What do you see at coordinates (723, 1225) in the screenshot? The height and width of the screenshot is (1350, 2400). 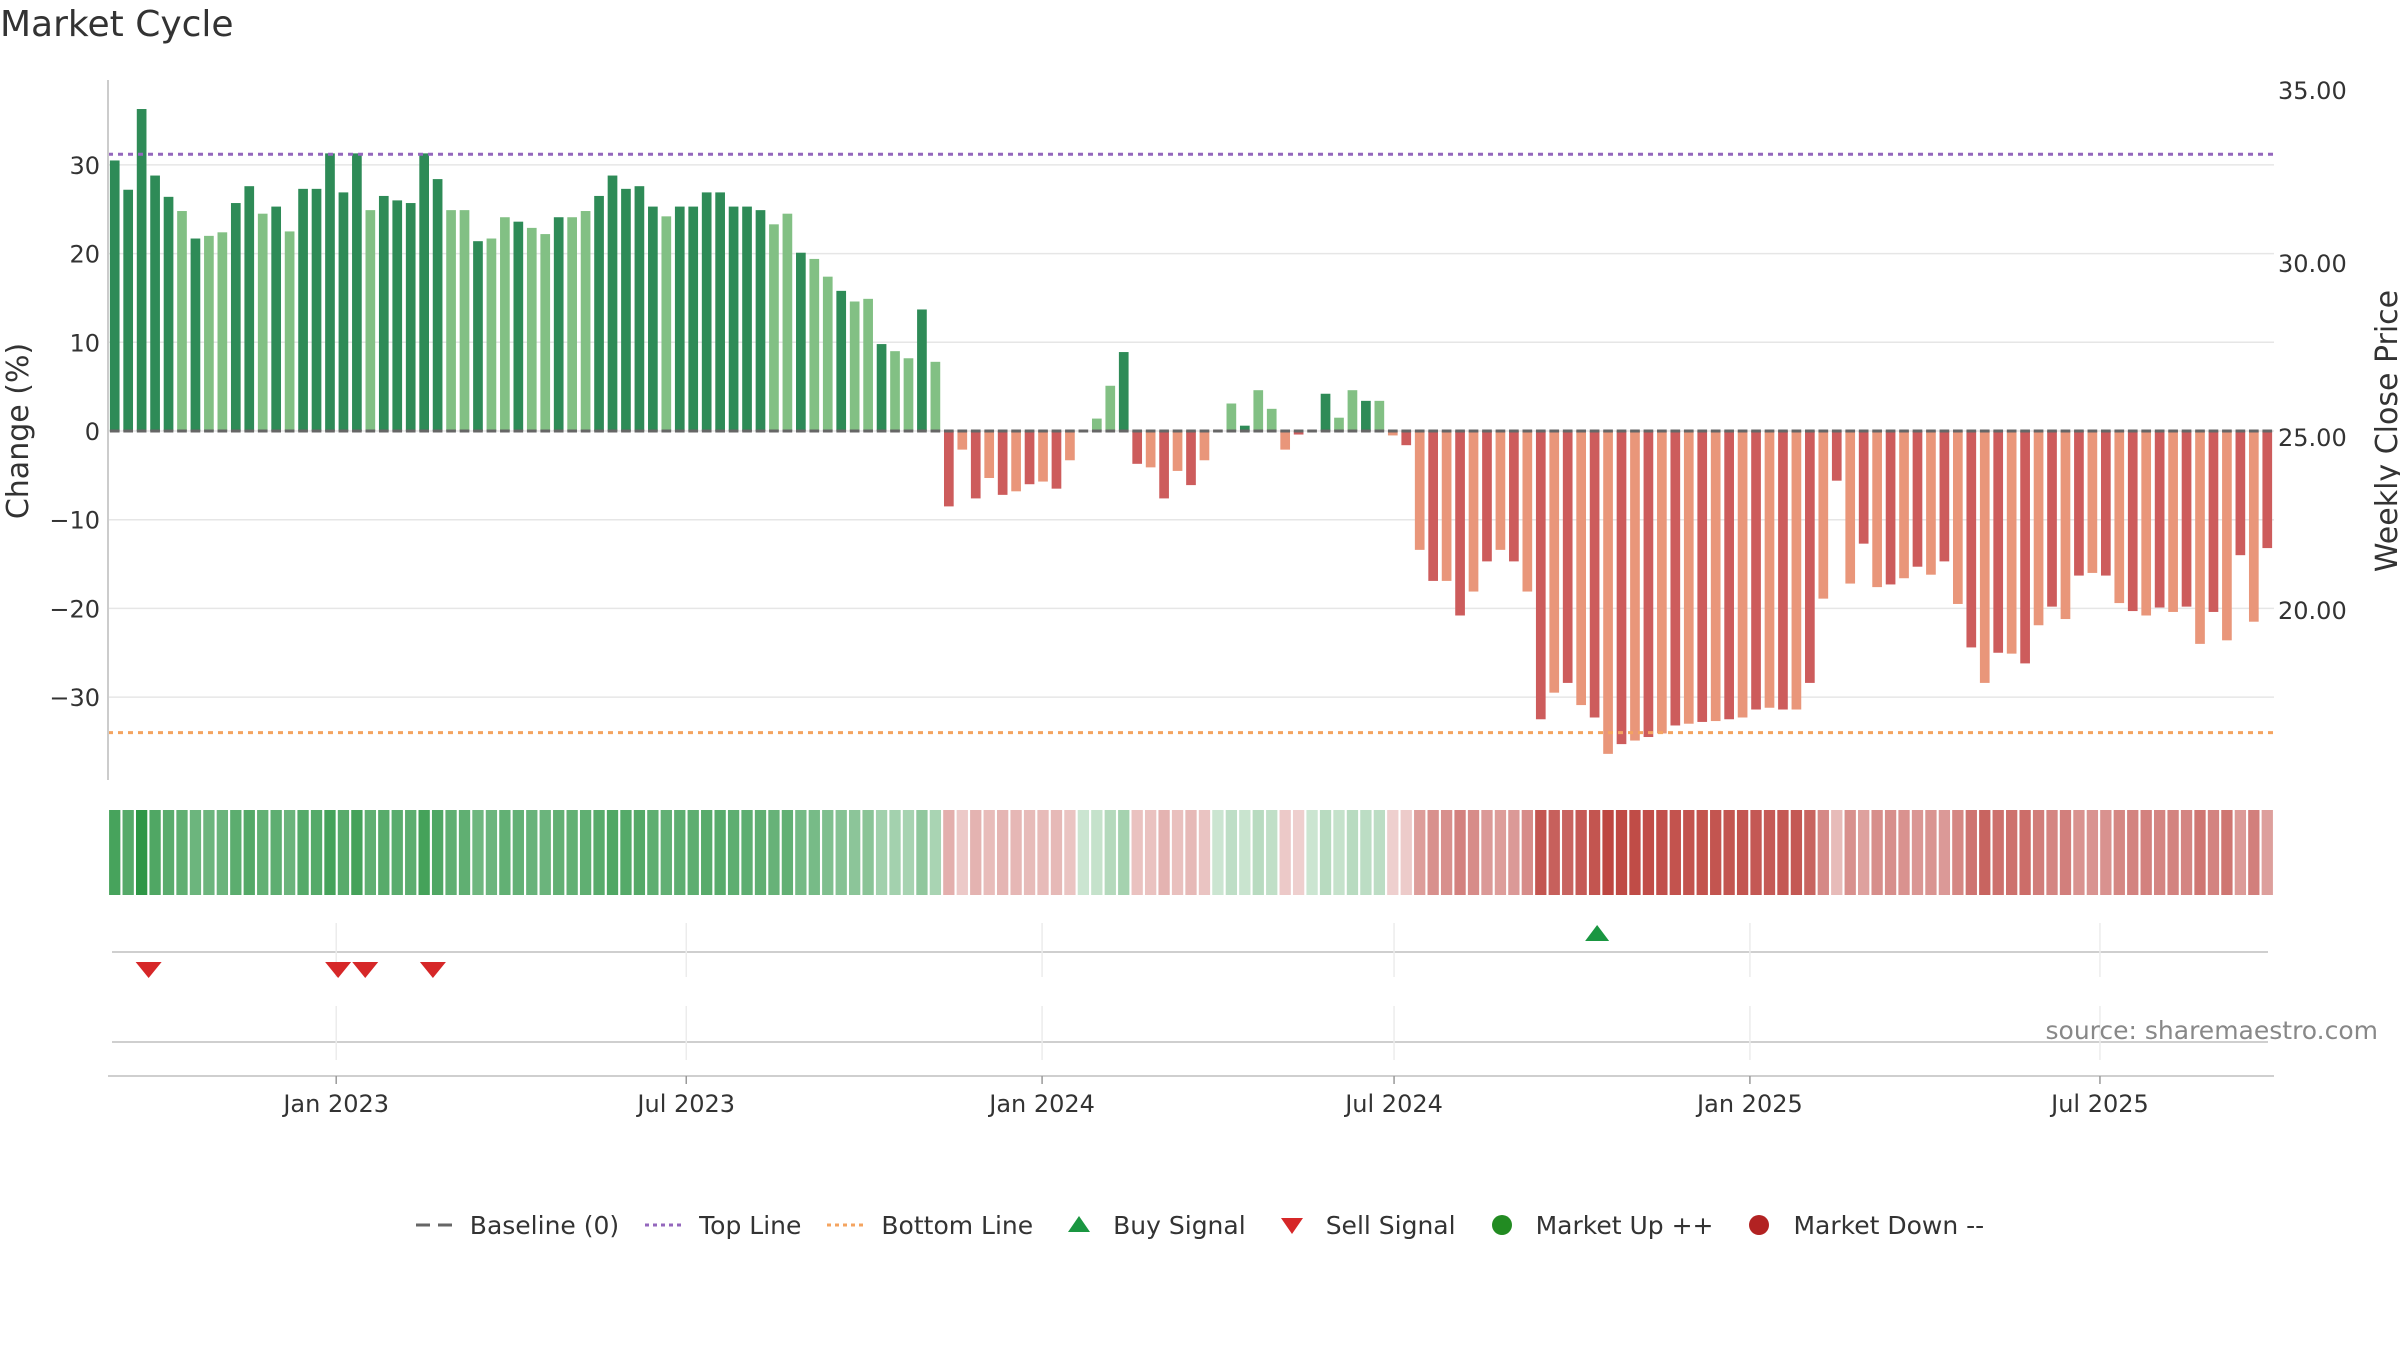 I see `legend-item-top-line: Top Line` at bounding box center [723, 1225].